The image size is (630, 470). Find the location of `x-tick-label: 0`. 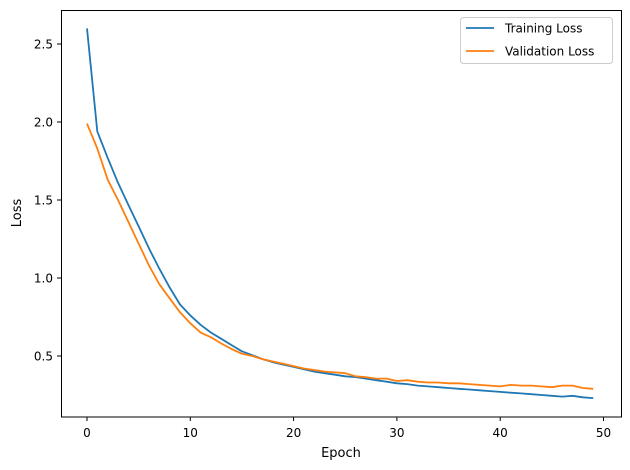

x-tick-label: 0 is located at coordinates (87, 433).